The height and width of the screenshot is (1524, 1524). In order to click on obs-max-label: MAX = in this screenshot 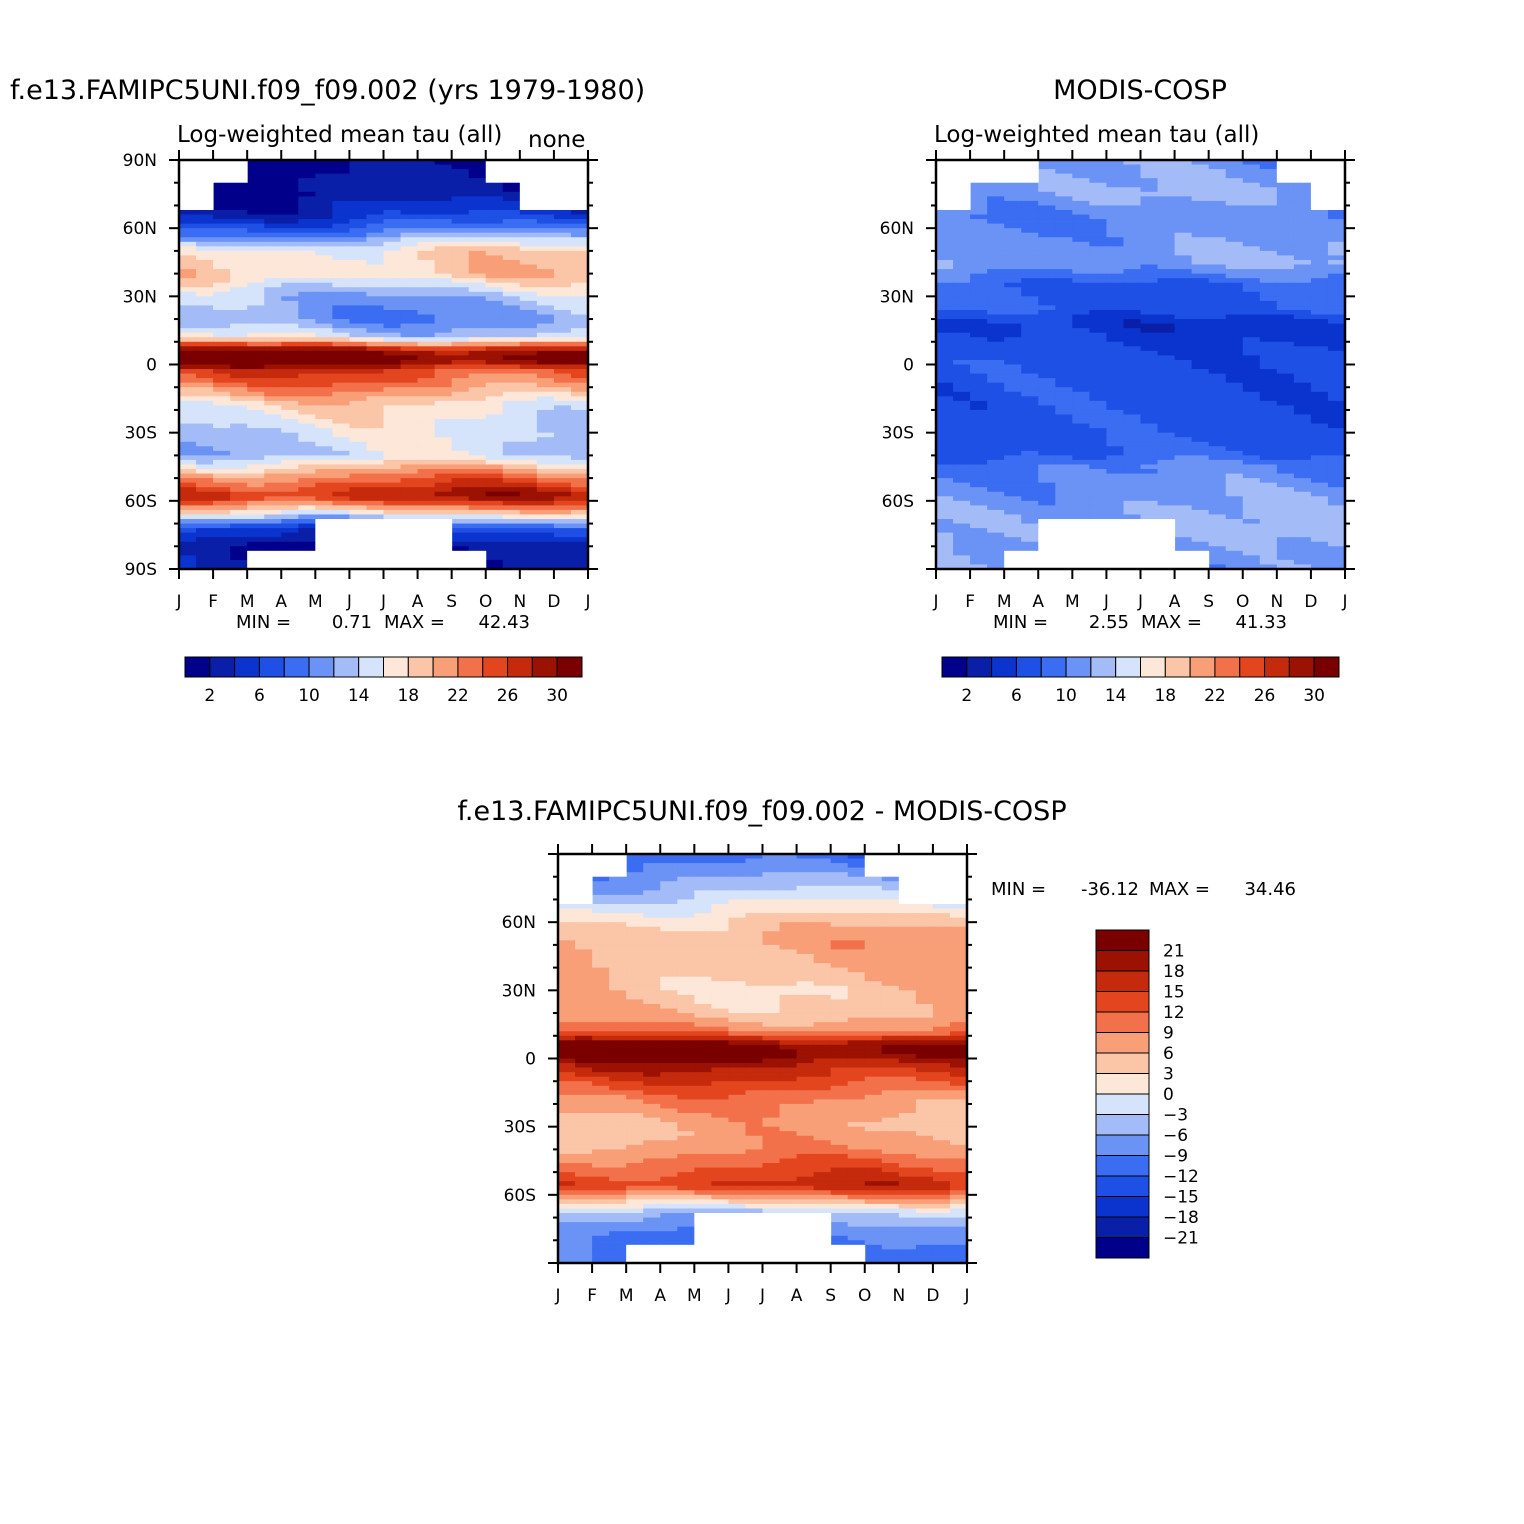, I will do `click(1171, 622)`.